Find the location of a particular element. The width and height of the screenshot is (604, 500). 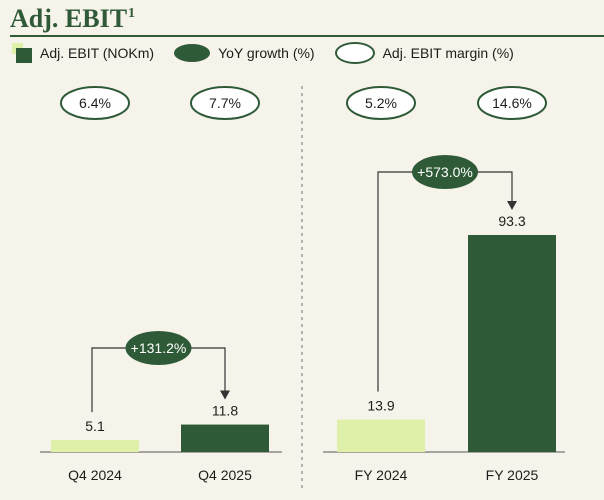

growth-label: +131.2% is located at coordinates (159, 348).